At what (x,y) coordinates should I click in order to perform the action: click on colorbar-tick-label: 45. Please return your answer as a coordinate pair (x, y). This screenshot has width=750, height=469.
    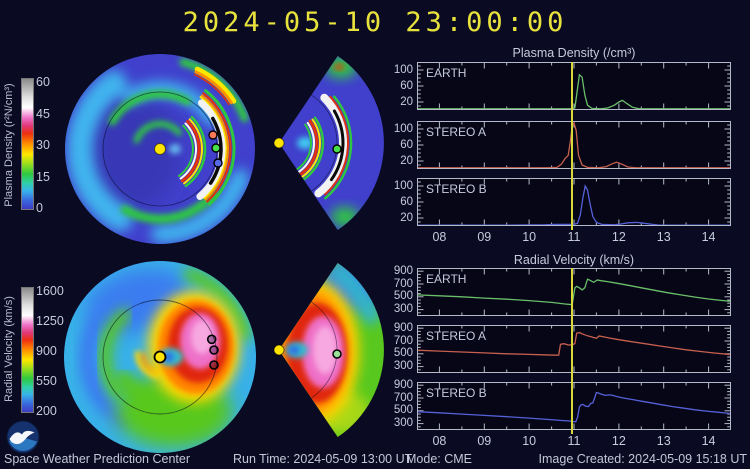
    Looking at the image, I should click on (43, 113).